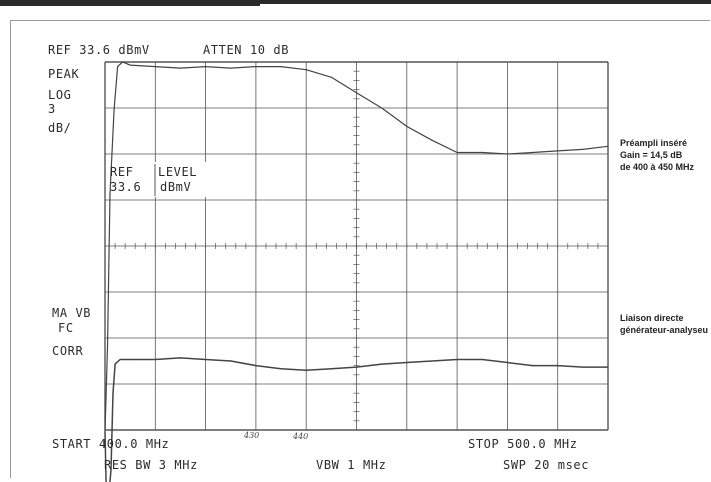 This screenshot has width=711, height=482. I want to click on resolution-bandwidth: RES BW 3 MHz, so click(151, 465).